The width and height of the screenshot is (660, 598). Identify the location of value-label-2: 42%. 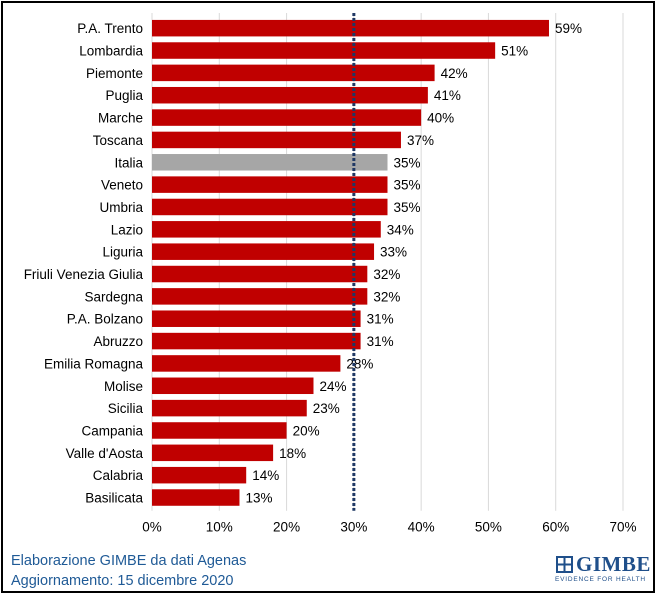
(454, 73).